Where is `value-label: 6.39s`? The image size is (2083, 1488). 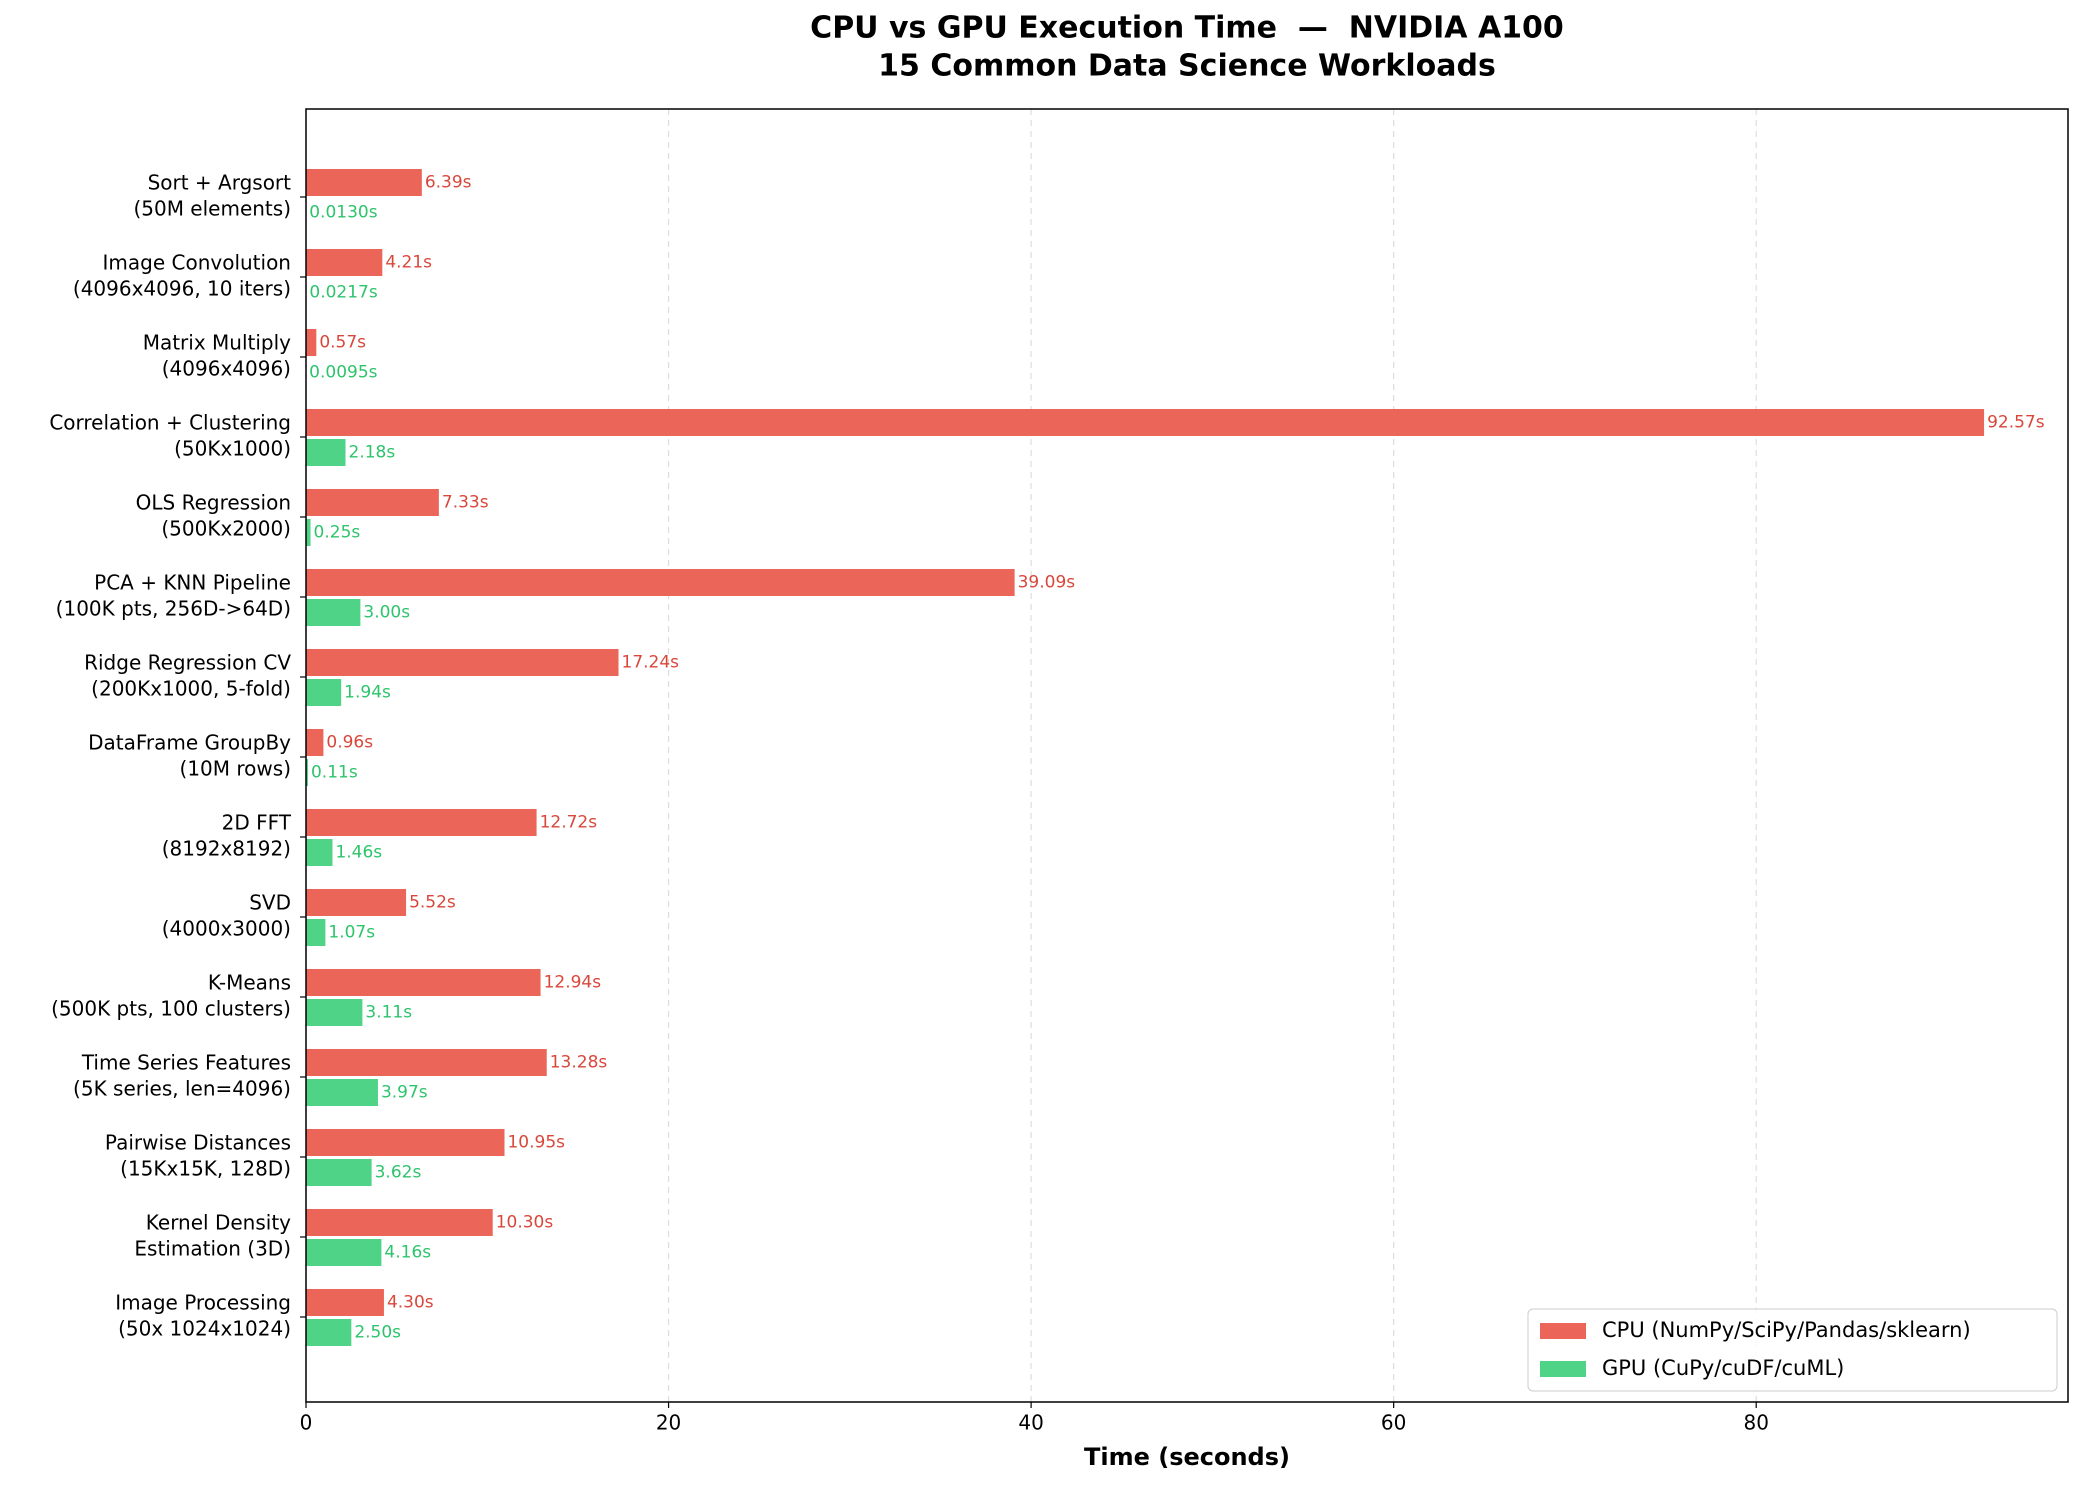 value-label: 6.39s is located at coordinates (448, 183).